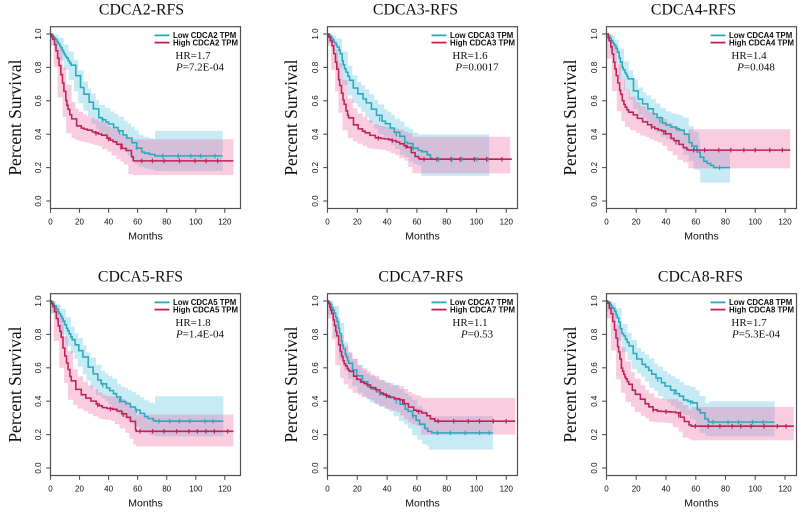 This screenshot has width=802, height=512. Describe the element at coordinates (755, 68) in the screenshot. I see `svg-text: P=0.048` at that location.